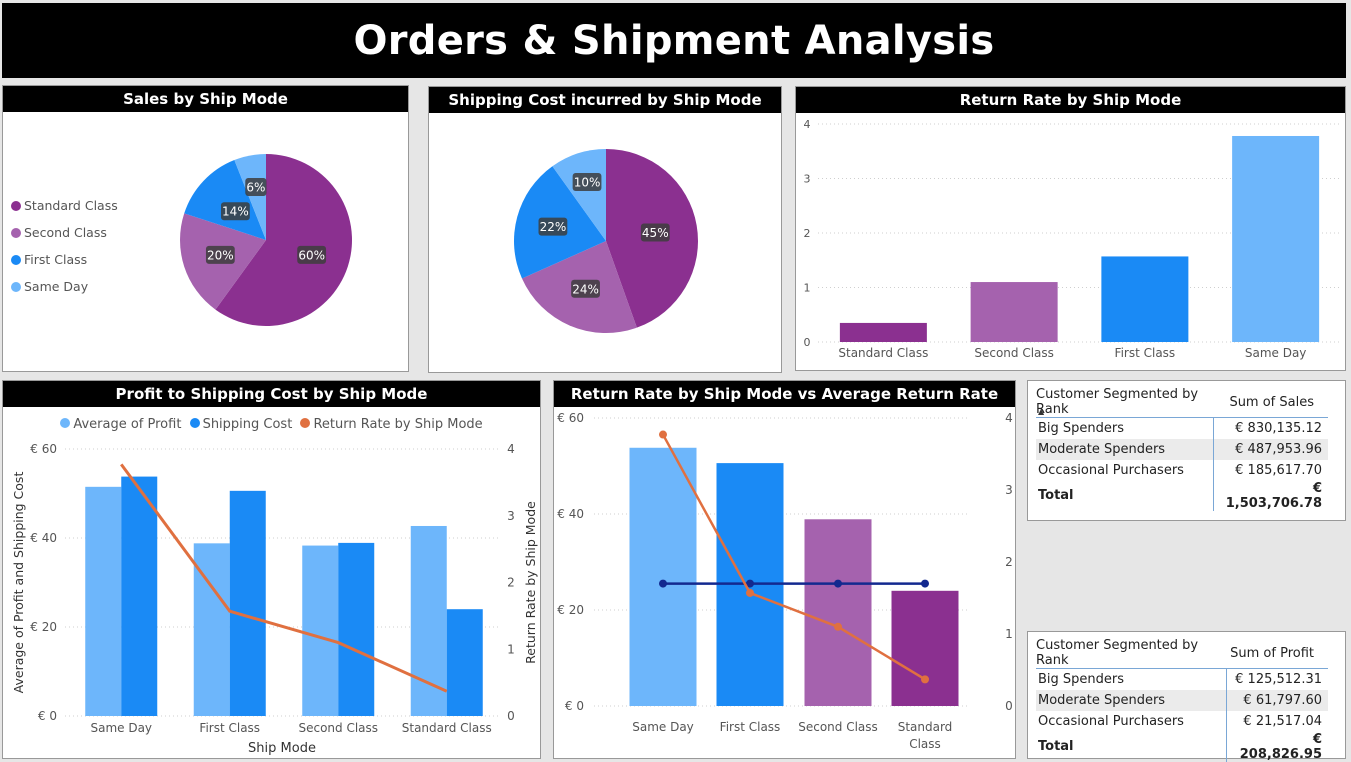 Image resolution: width=1351 pixels, height=762 pixels. I want to click on y2-axis-title: Return Rate by Ship Mode, so click(530, 582).